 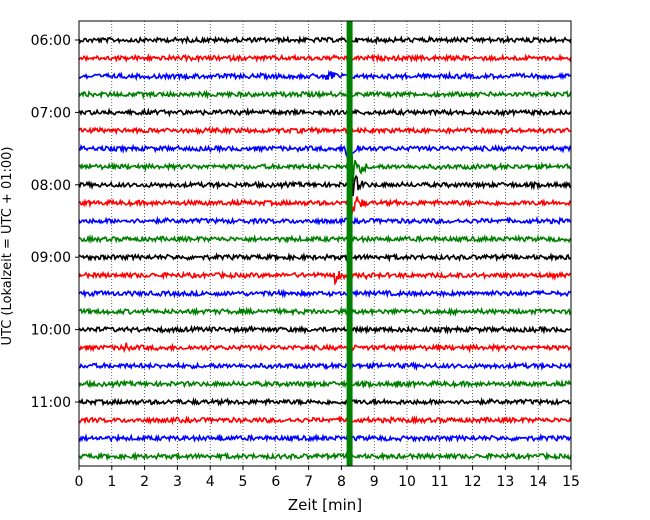 I want to click on x-tick-label: 2, so click(x=144, y=482).